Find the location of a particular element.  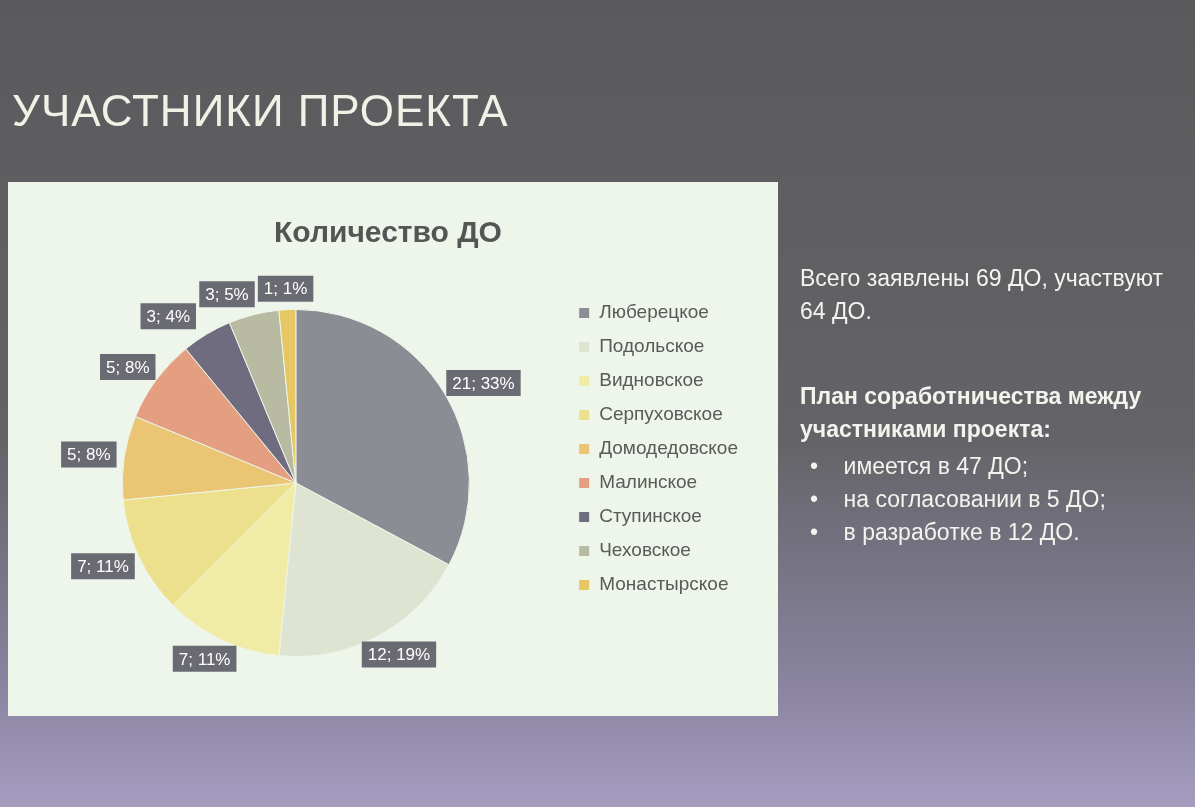

data-label: 1; 1% is located at coordinates (285, 289).